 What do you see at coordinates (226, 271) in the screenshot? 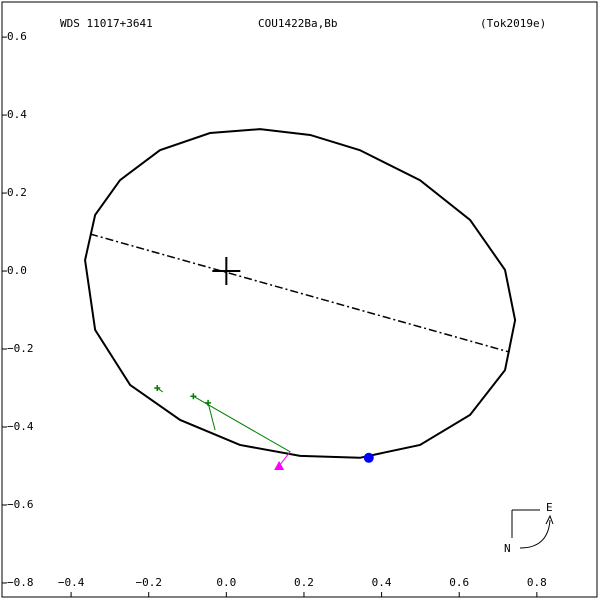
I see `primary-cross` at bounding box center [226, 271].